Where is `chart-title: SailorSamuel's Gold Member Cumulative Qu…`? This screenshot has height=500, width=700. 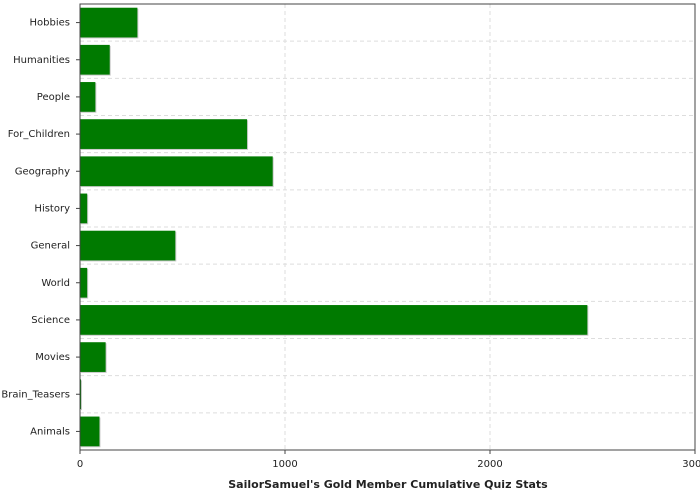
chart-title: SailorSamuel's Gold Member Cumulative Qu… is located at coordinates (388, 484).